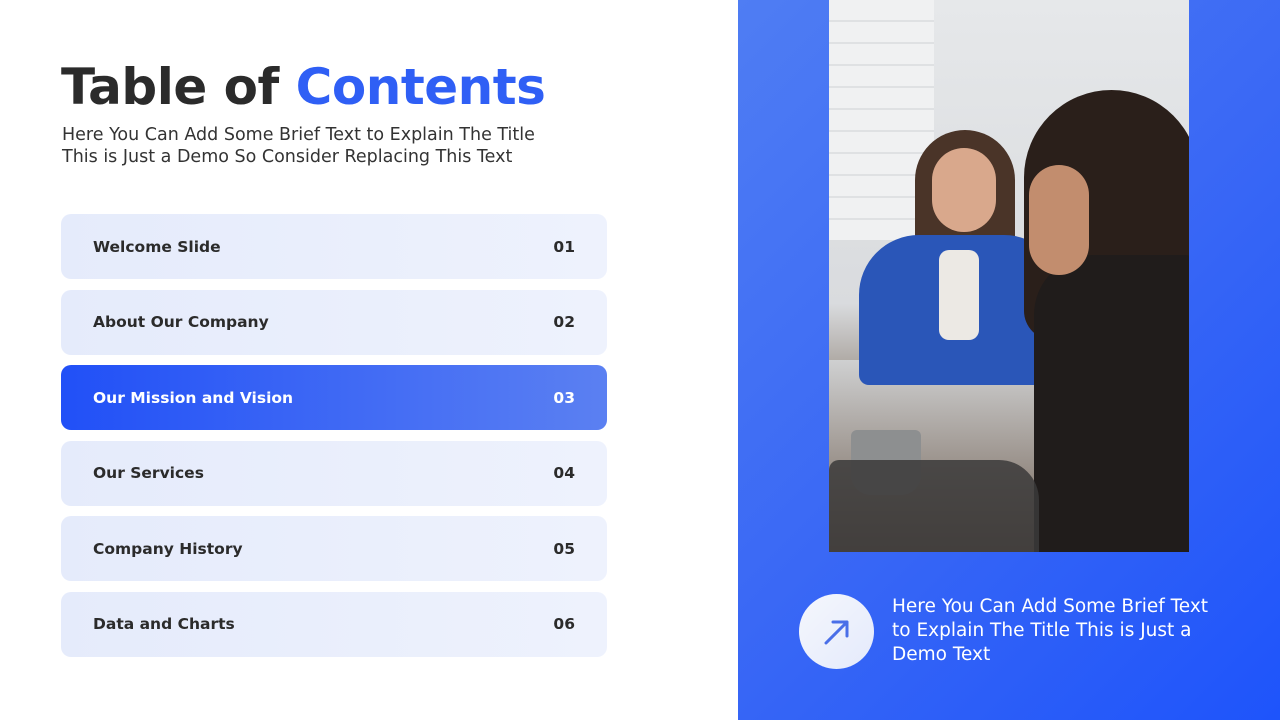  I want to click on toc-item-label: Our Mission and Vision, so click(193, 397).